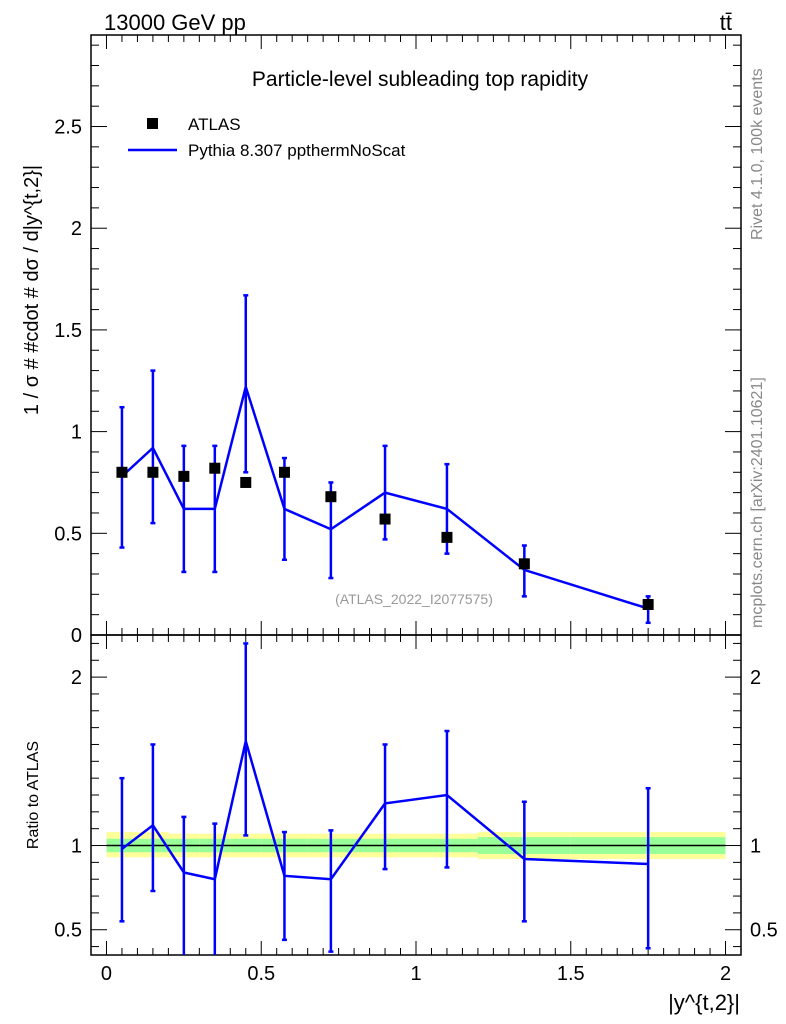 Image resolution: width=786 pixels, height=1024 pixels. Describe the element at coordinates (68, 931) in the screenshot. I see `ratio-y-tick-label: 0.5` at that location.